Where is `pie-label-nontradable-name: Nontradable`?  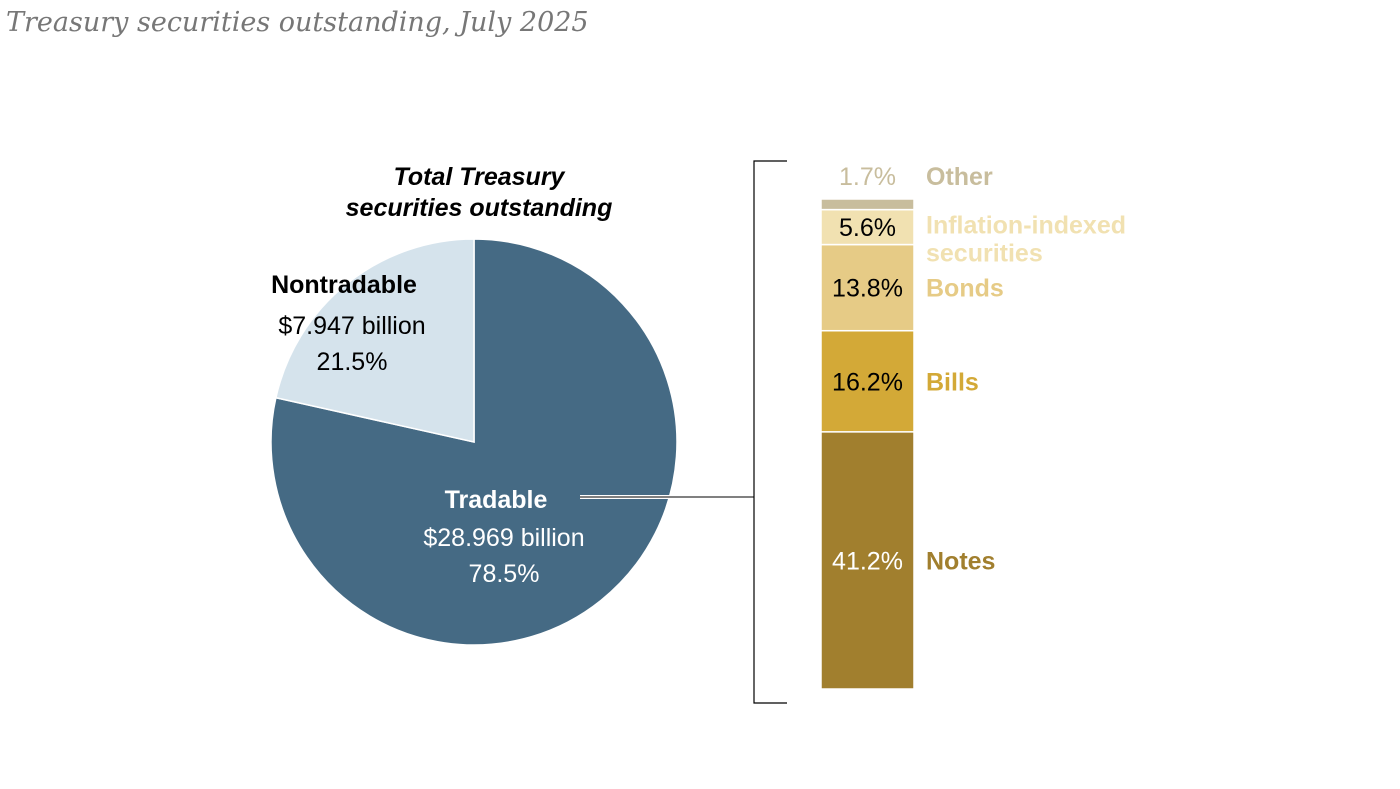 pie-label-nontradable-name: Nontradable is located at coordinates (344, 285).